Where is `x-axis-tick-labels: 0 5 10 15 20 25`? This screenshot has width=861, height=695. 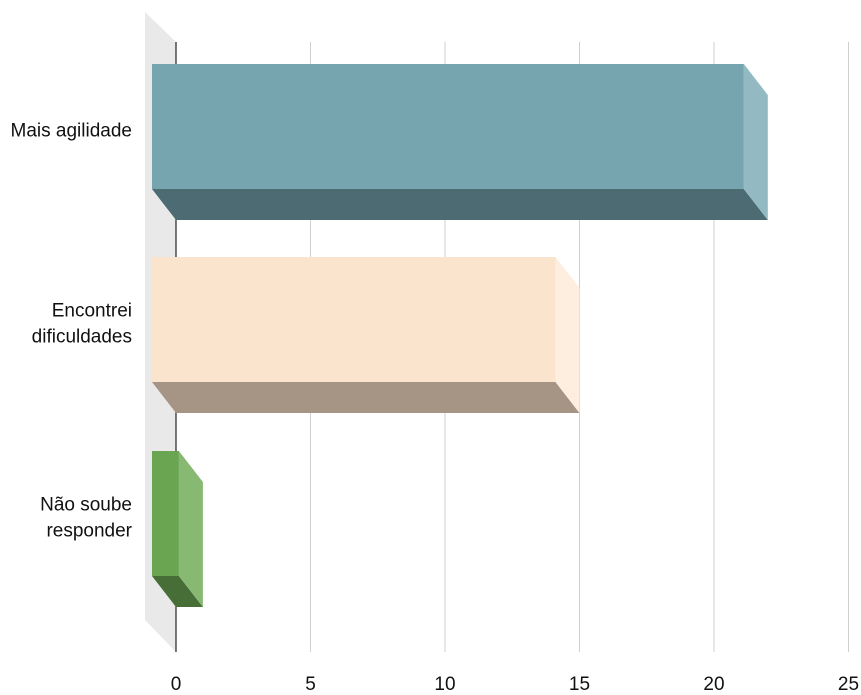
x-axis-tick-labels: 0 5 10 15 20 25 is located at coordinates (515, 684).